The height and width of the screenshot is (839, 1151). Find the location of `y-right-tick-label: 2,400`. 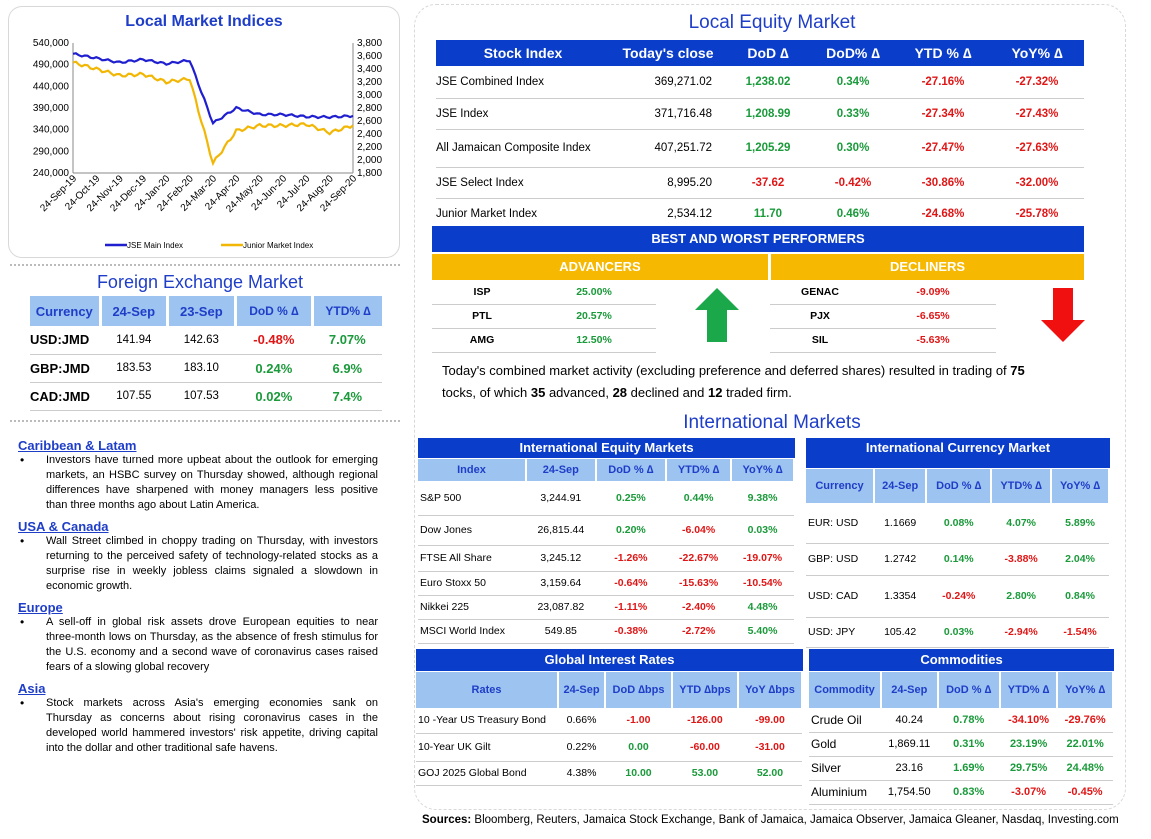

y-right-tick-label: 2,400 is located at coordinates (369, 134).